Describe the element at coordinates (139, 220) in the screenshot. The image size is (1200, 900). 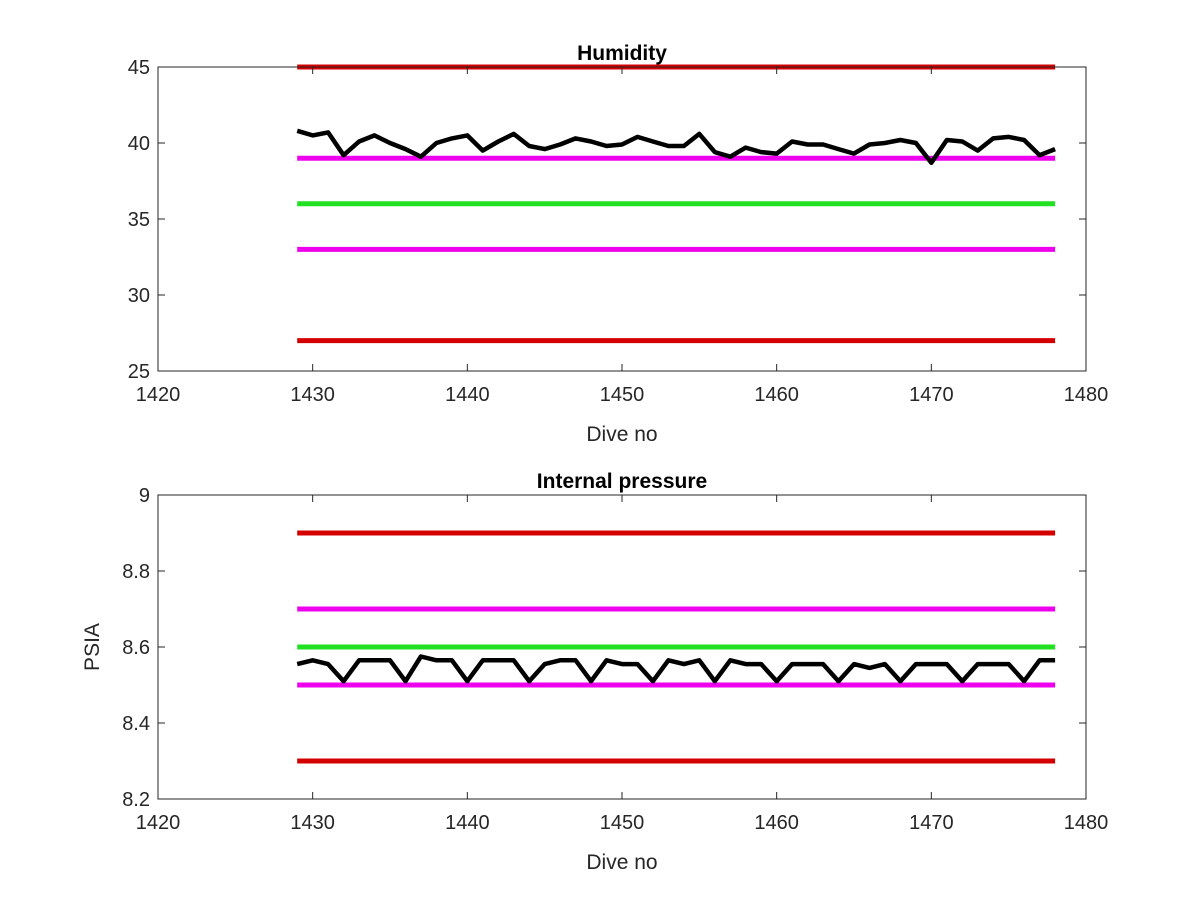
I see `y-tick-label: 35` at that location.